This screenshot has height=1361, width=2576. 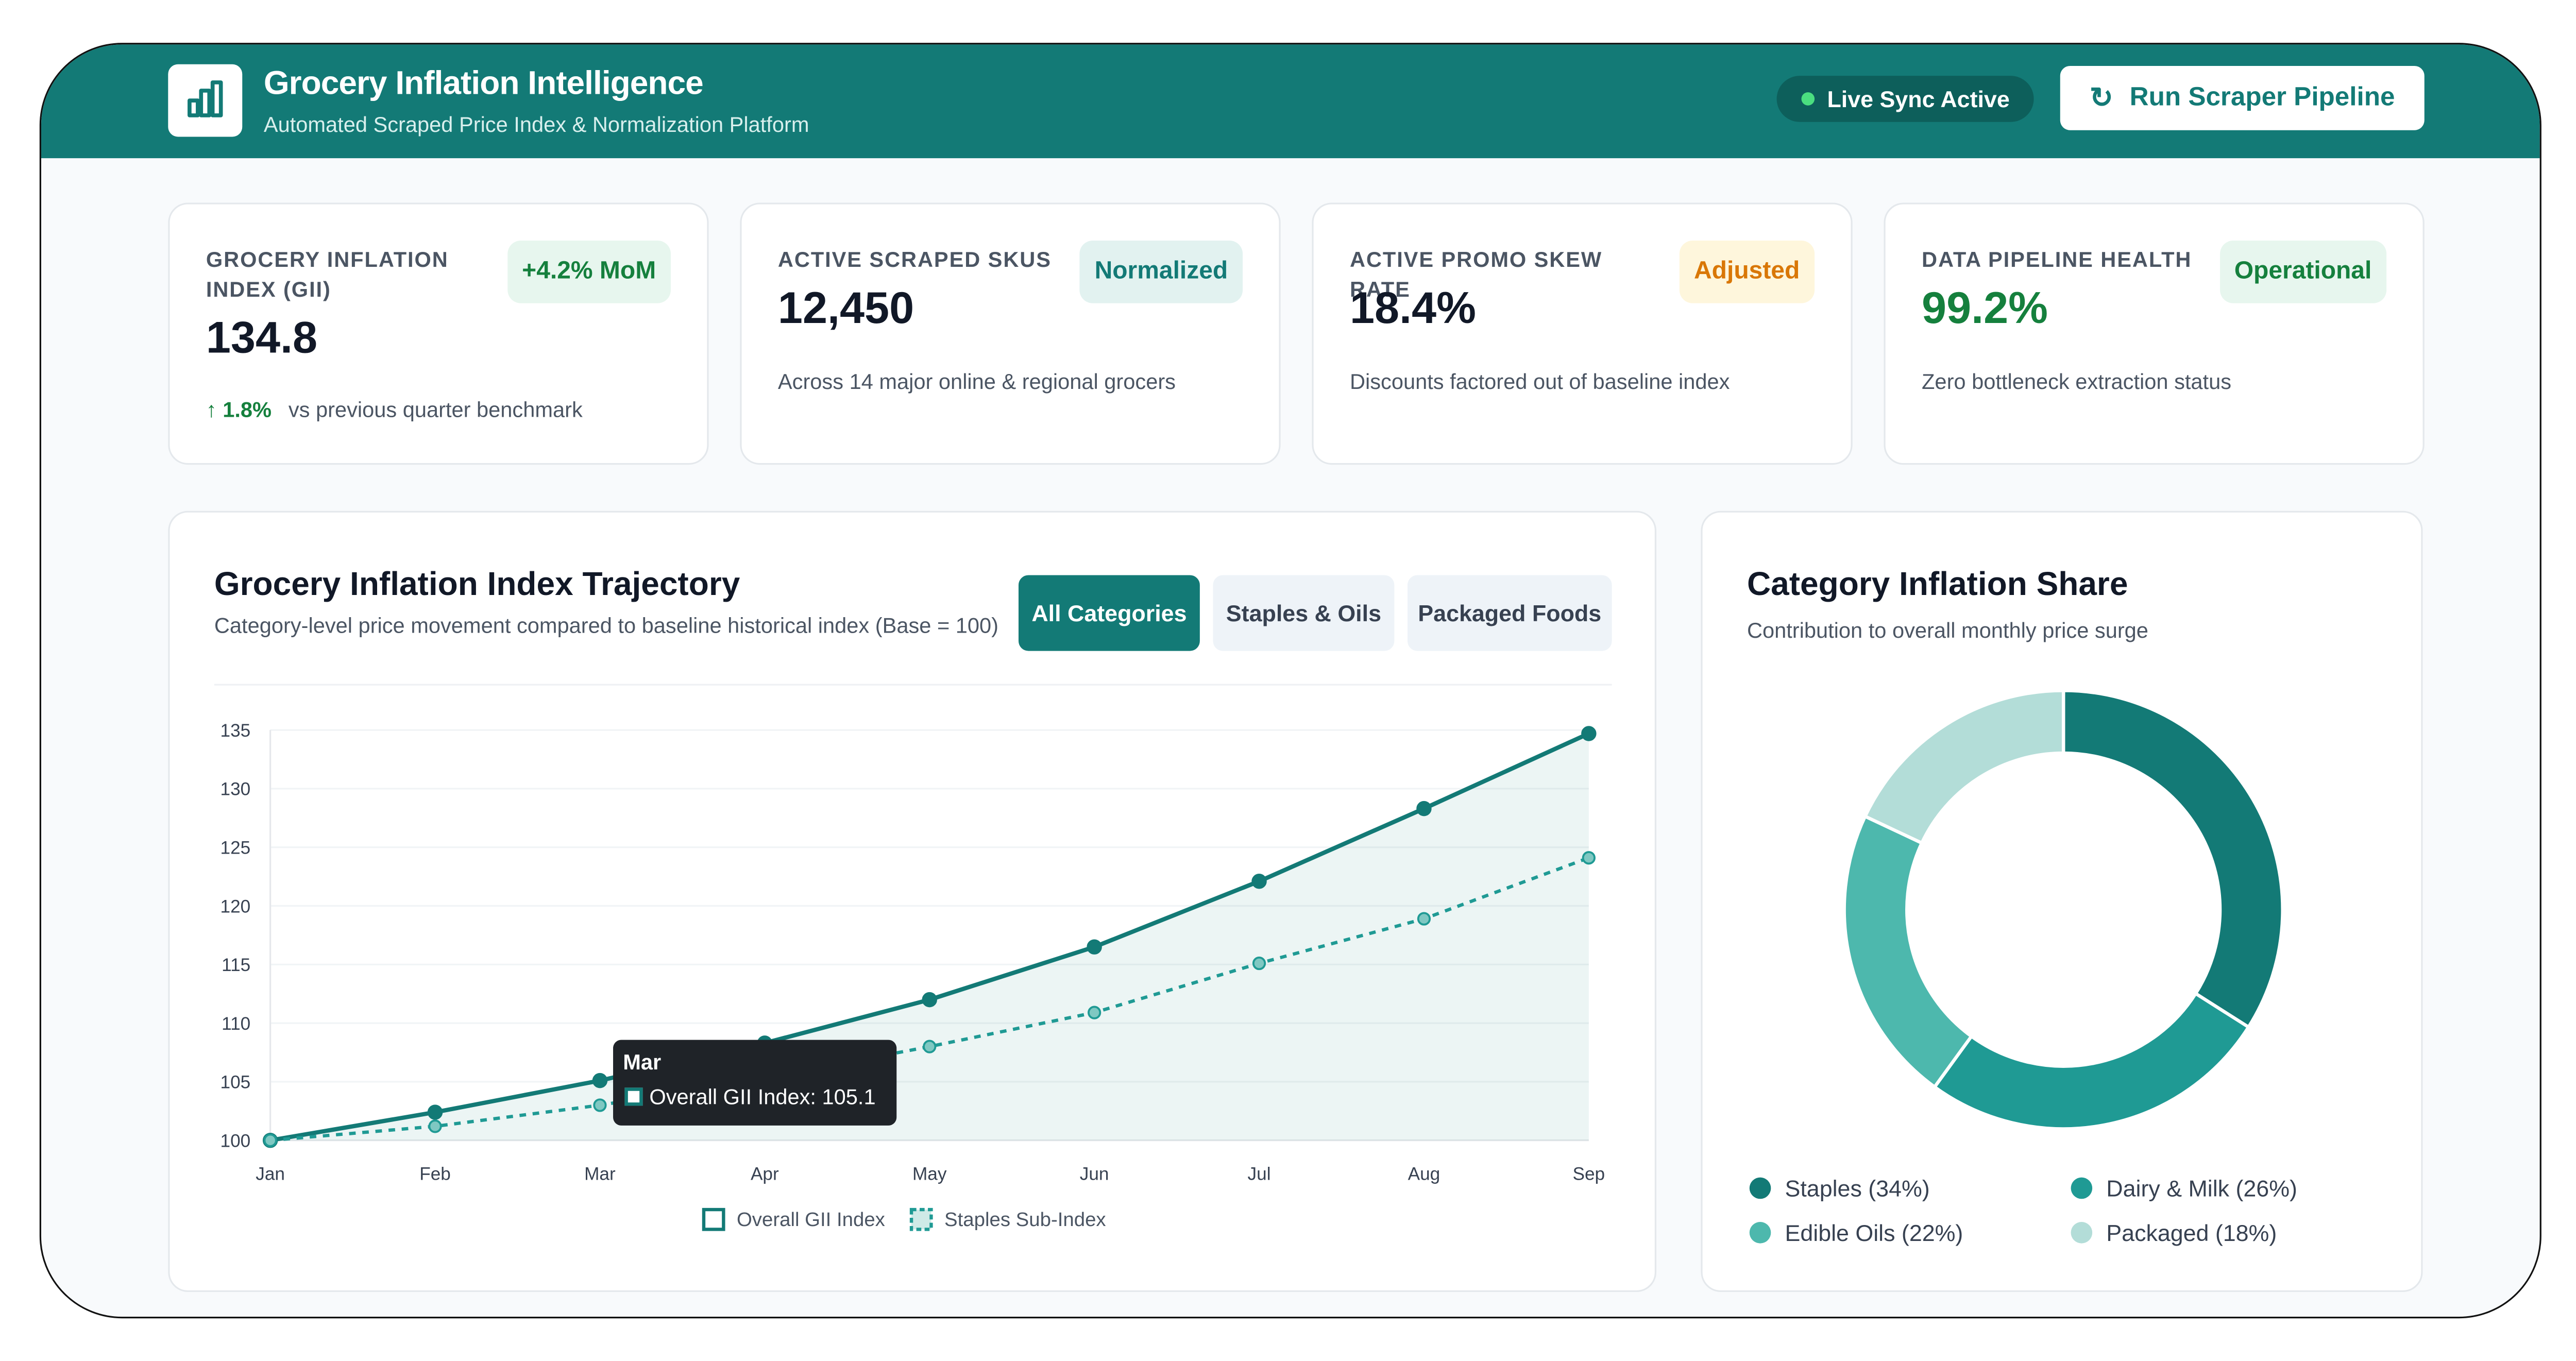 I want to click on run-pipeline-button: ↻ Run Scraper Pipeline, so click(x=2242, y=97).